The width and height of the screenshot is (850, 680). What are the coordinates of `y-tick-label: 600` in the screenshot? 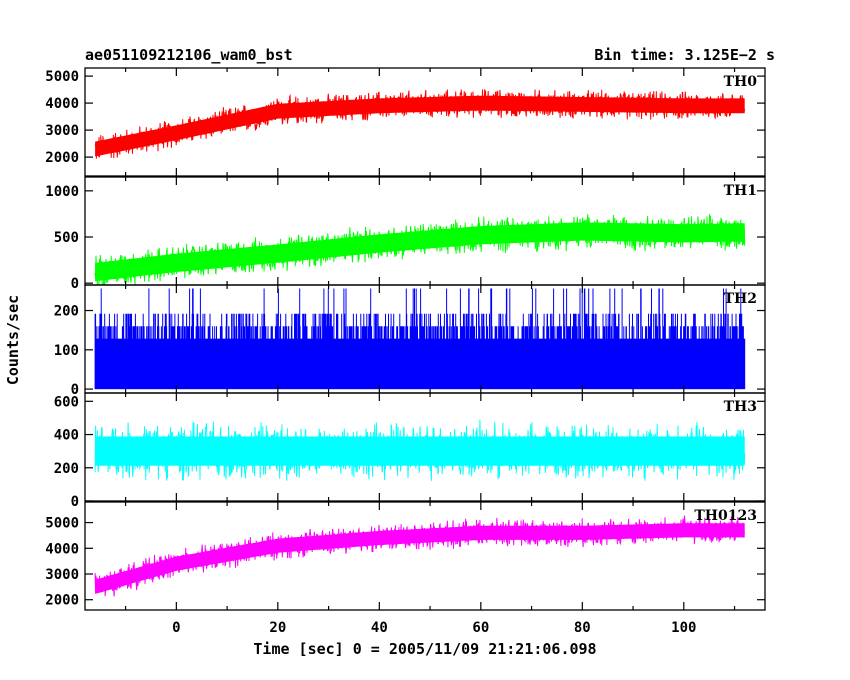 It's located at (66, 402).